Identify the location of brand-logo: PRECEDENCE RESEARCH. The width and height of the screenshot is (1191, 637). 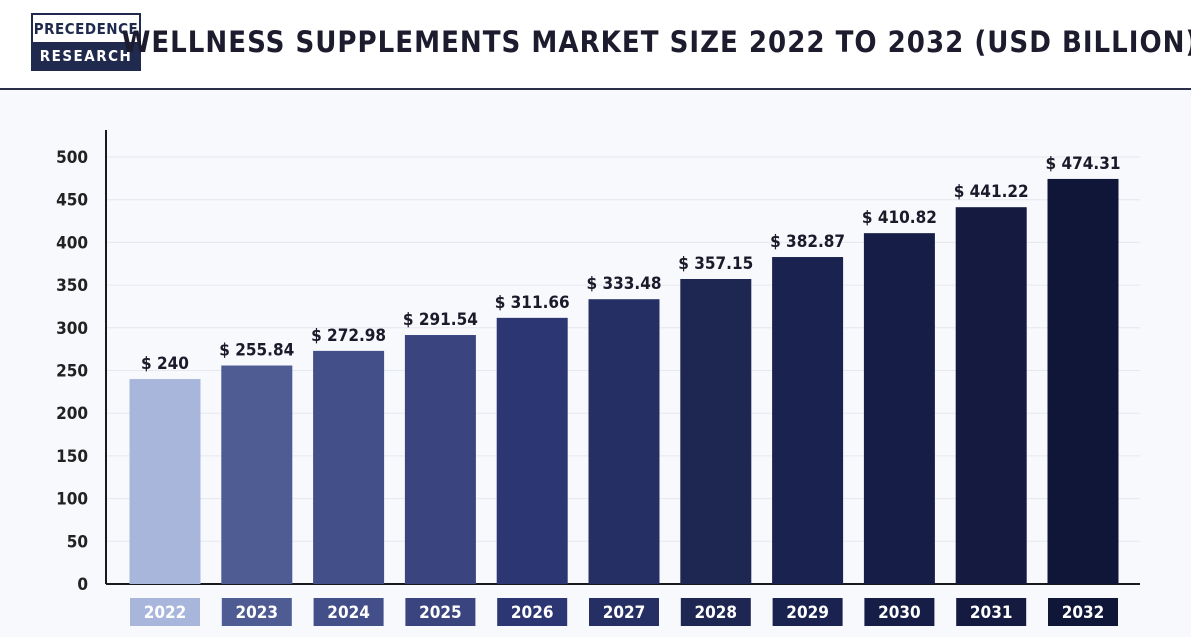
(86, 42).